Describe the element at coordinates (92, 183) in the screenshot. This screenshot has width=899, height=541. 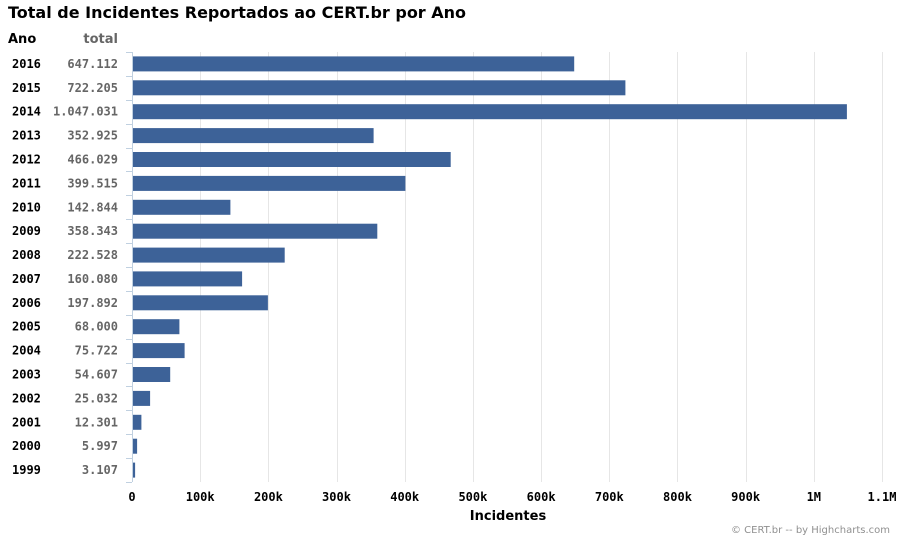
I see `total-label: 399.515` at that location.